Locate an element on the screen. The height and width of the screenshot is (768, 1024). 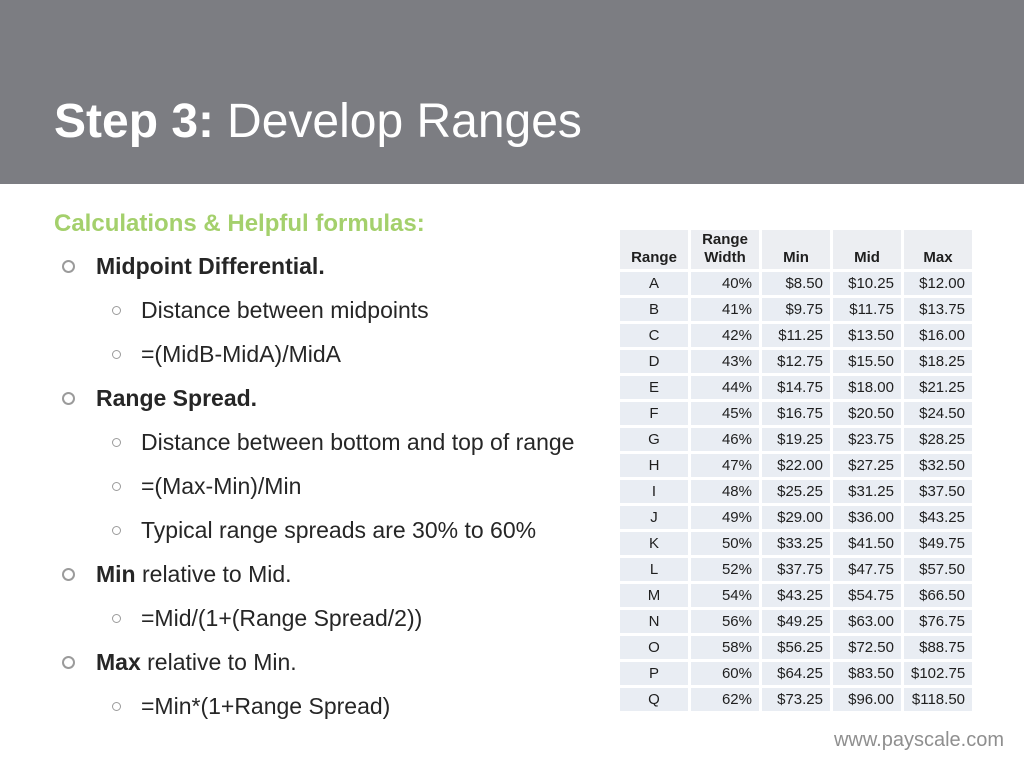
bullet-text: Distance between midpoints is located at coordinates (285, 310).